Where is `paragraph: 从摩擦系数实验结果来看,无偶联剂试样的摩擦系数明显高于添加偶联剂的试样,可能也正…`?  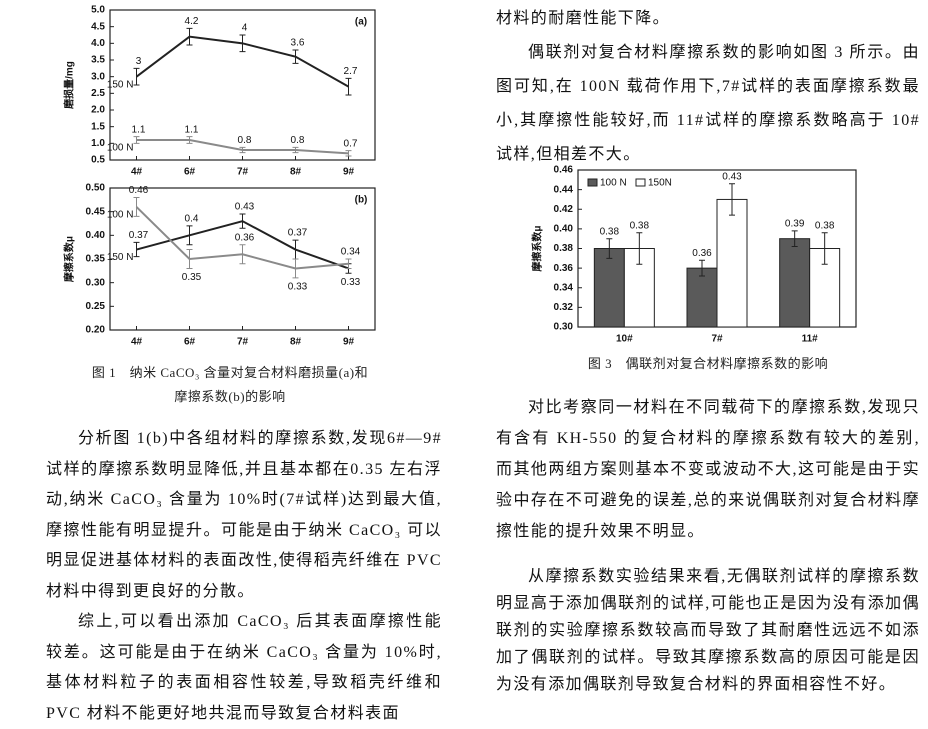
paragraph: 从摩擦系数实验结果来看,无偶联剂试样的摩擦系数明显高于添加偶联剂的试样,可能也正… is located at coordinates (708, 630).